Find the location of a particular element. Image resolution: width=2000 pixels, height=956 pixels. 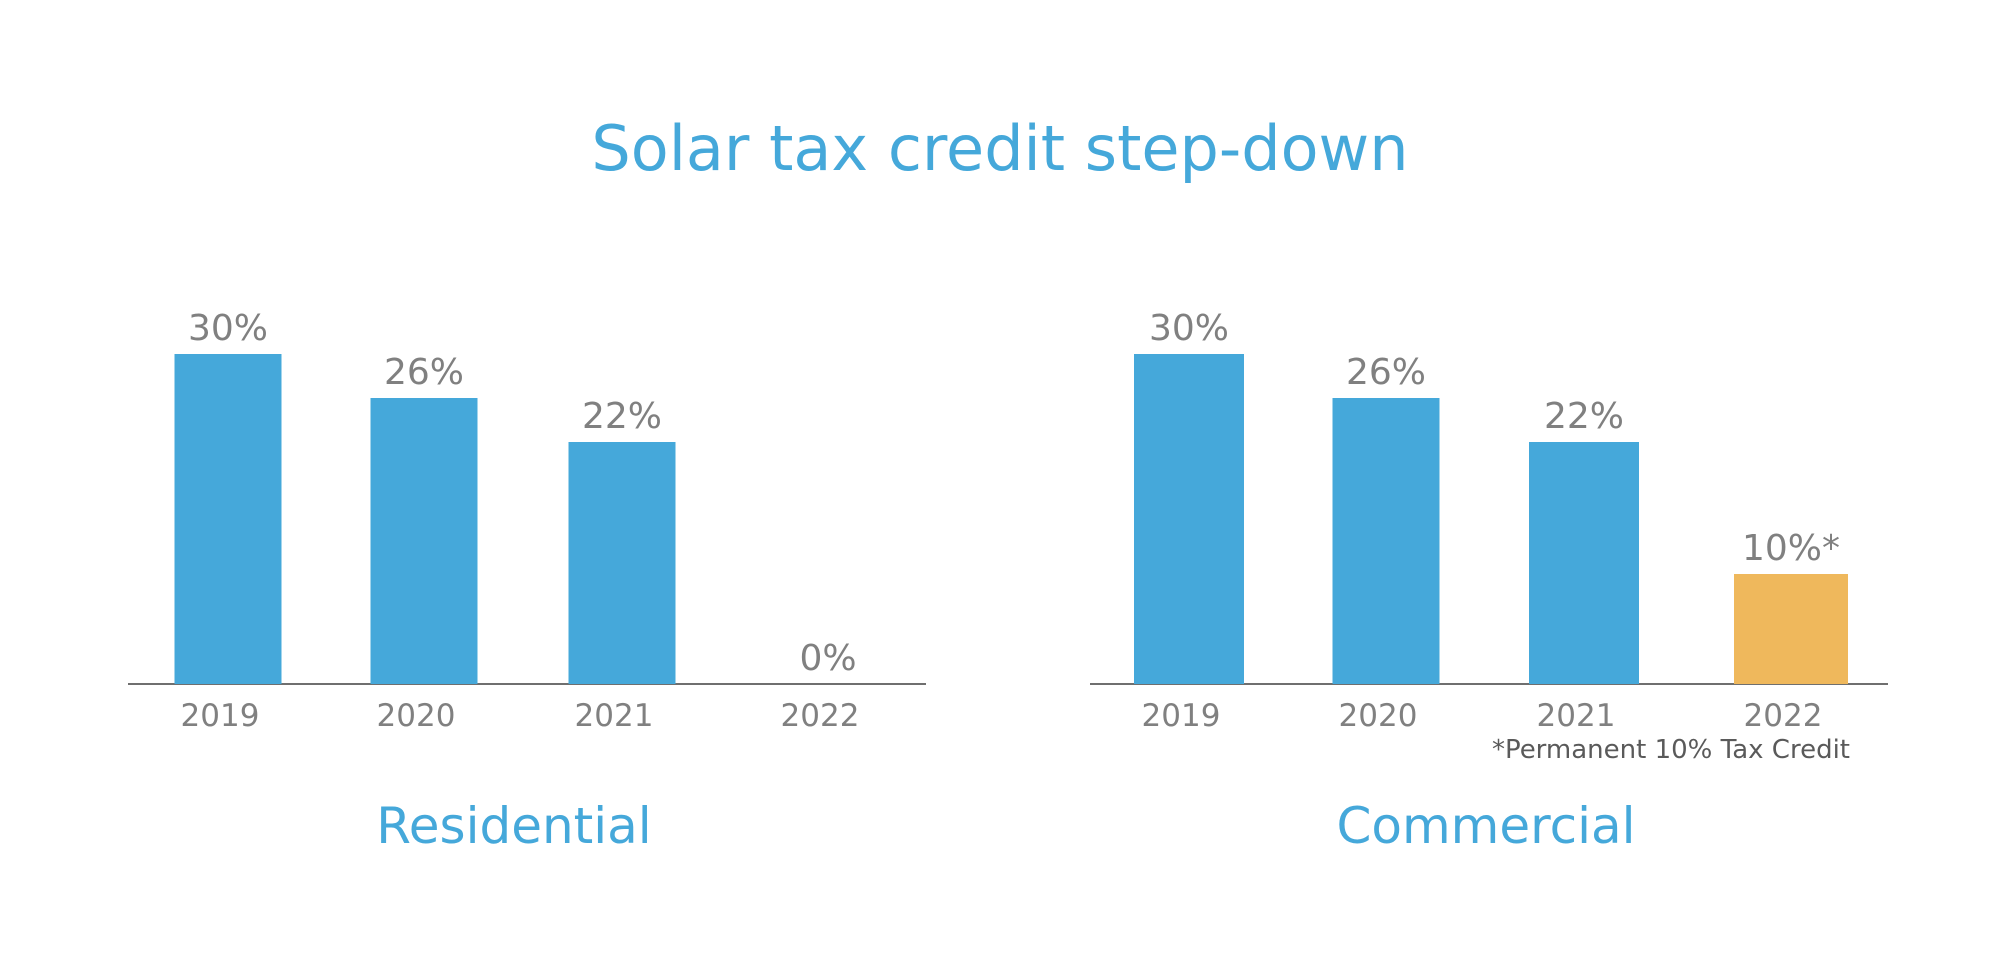

residential-panel-label: Residential is located at coordinates (513, 826).